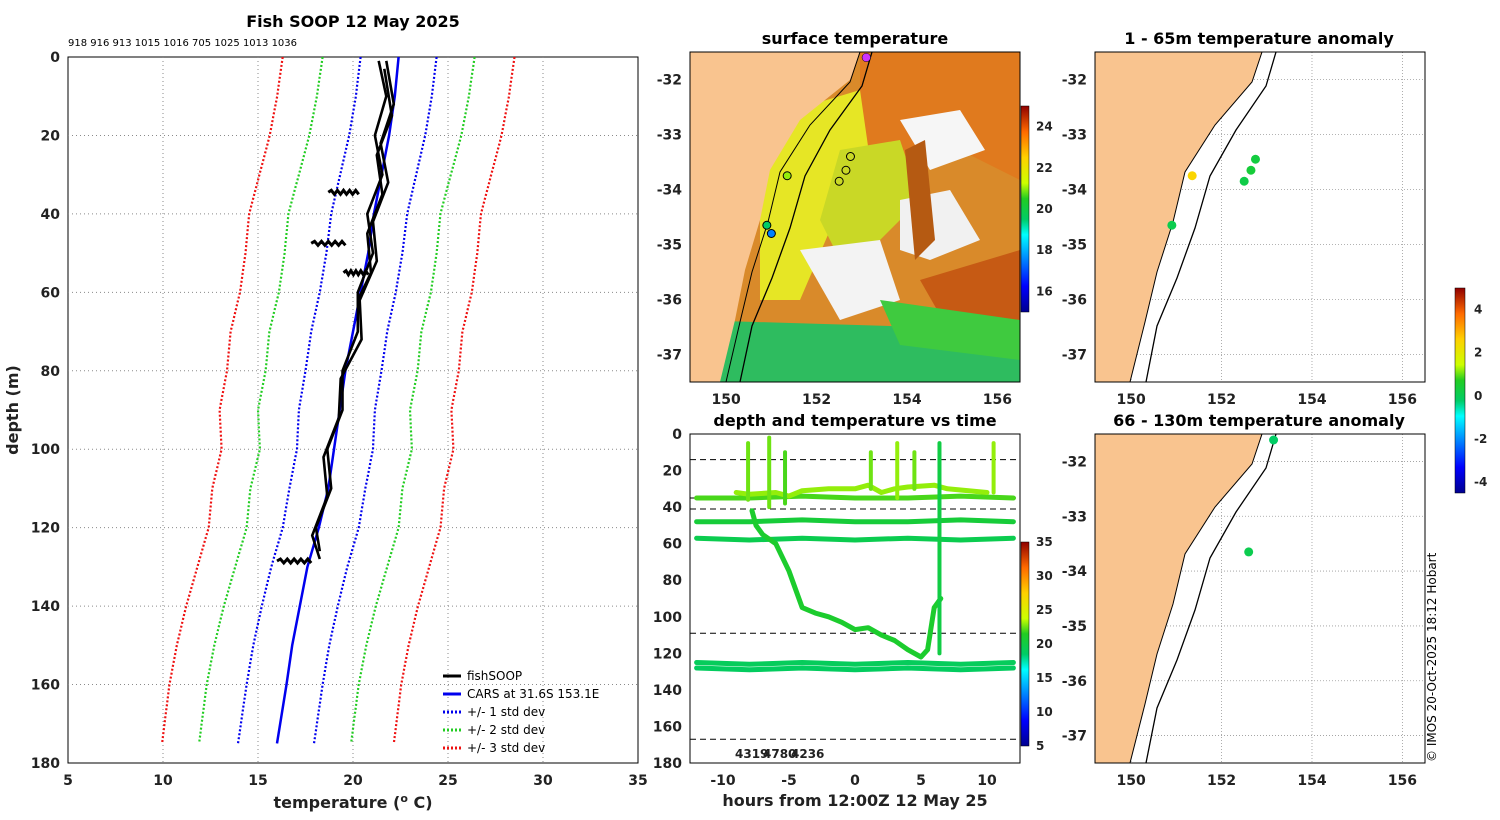 This screenshot has width=1500, height=820. What do you see at coordinates (533, 694) in the screenshot?
I see `legend-label-cars: CARS at 31.6S 153.1E` at bounding box center [533, 694].